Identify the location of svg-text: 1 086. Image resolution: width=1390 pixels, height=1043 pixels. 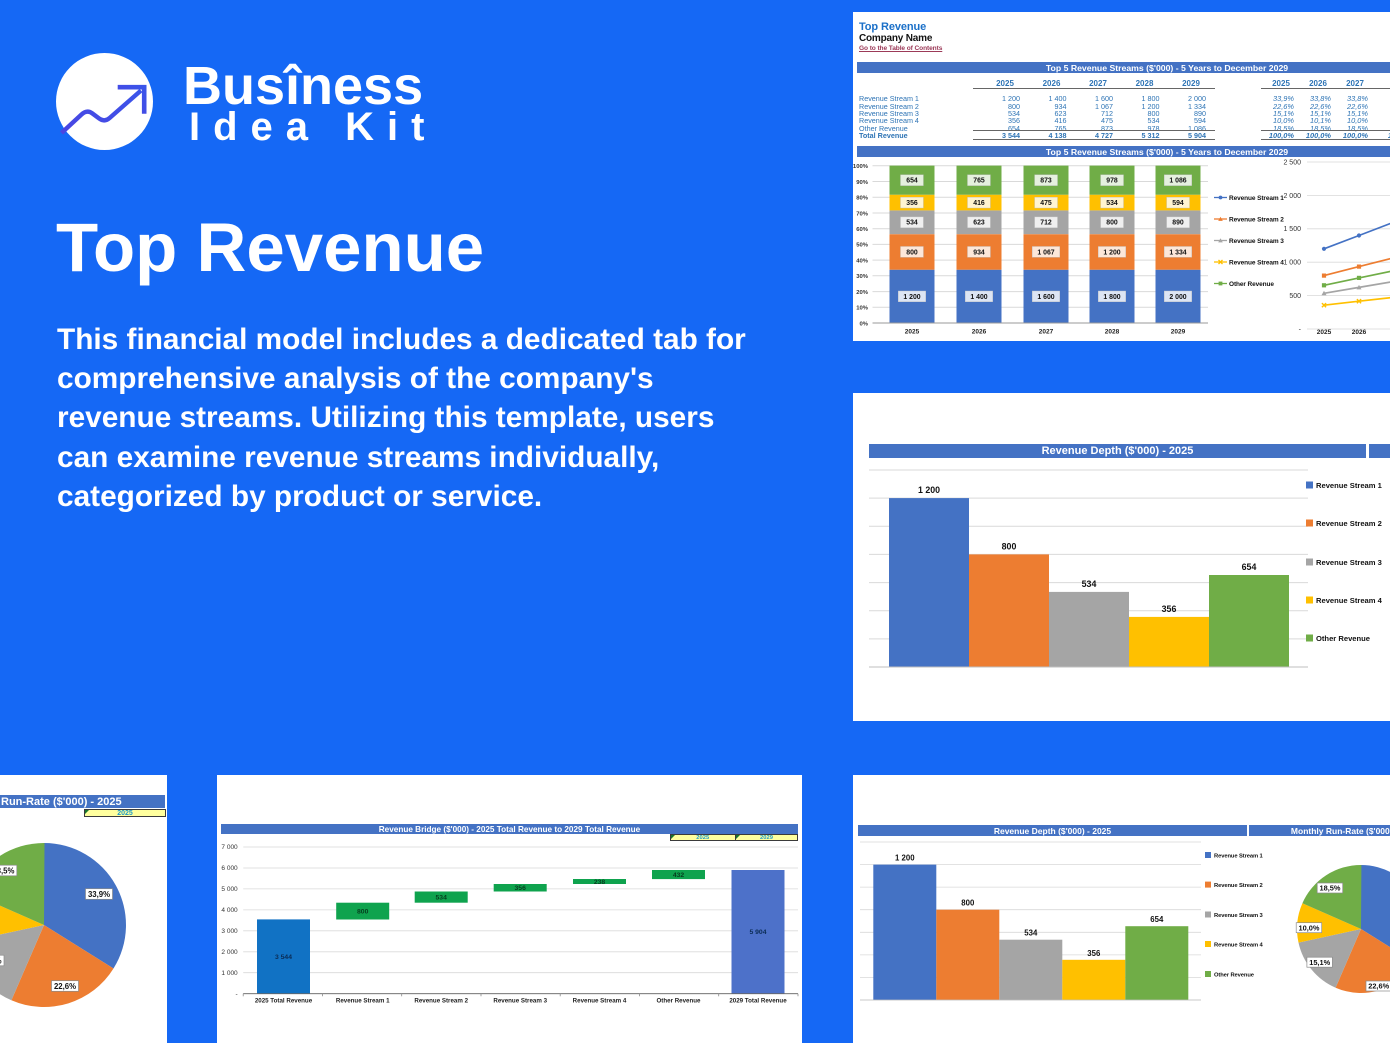
(1177, 181).